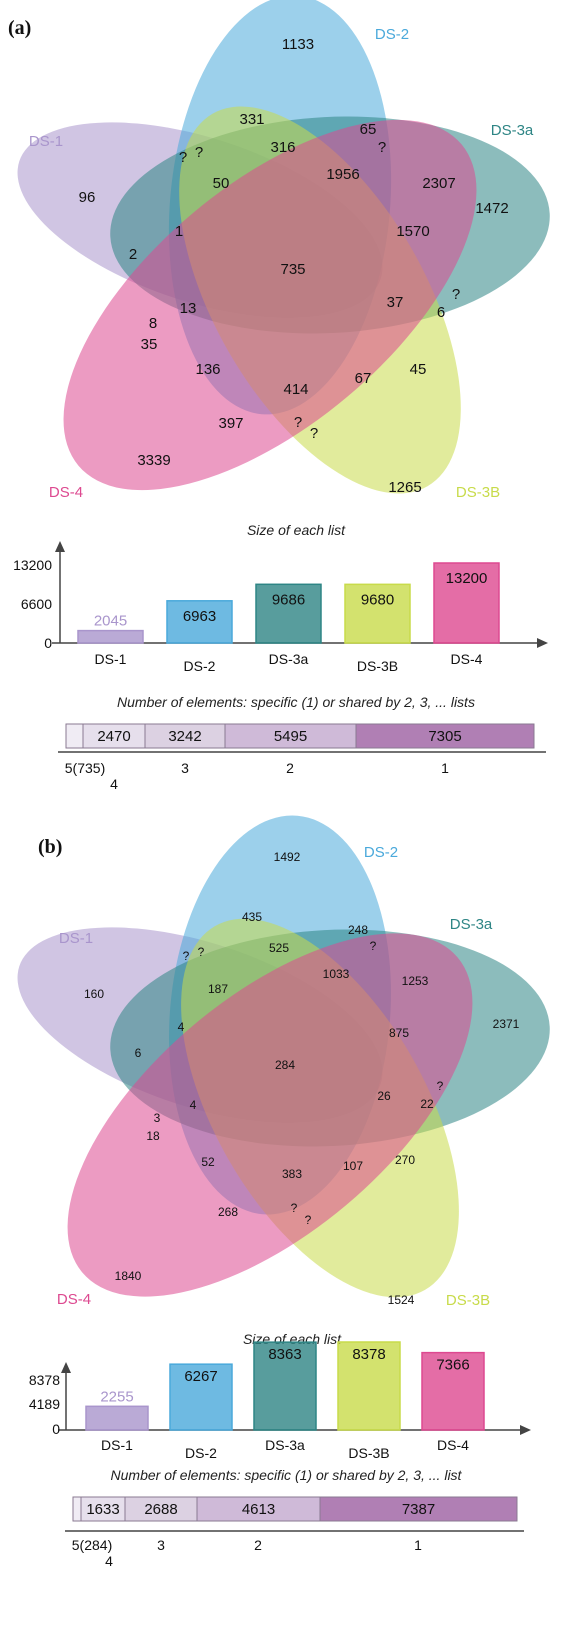 This screenshot has width=576, height=1626. Describe the element at coordinates (160, 1509) in the screenshot. I see `segment-value-label: 2688` at that location.